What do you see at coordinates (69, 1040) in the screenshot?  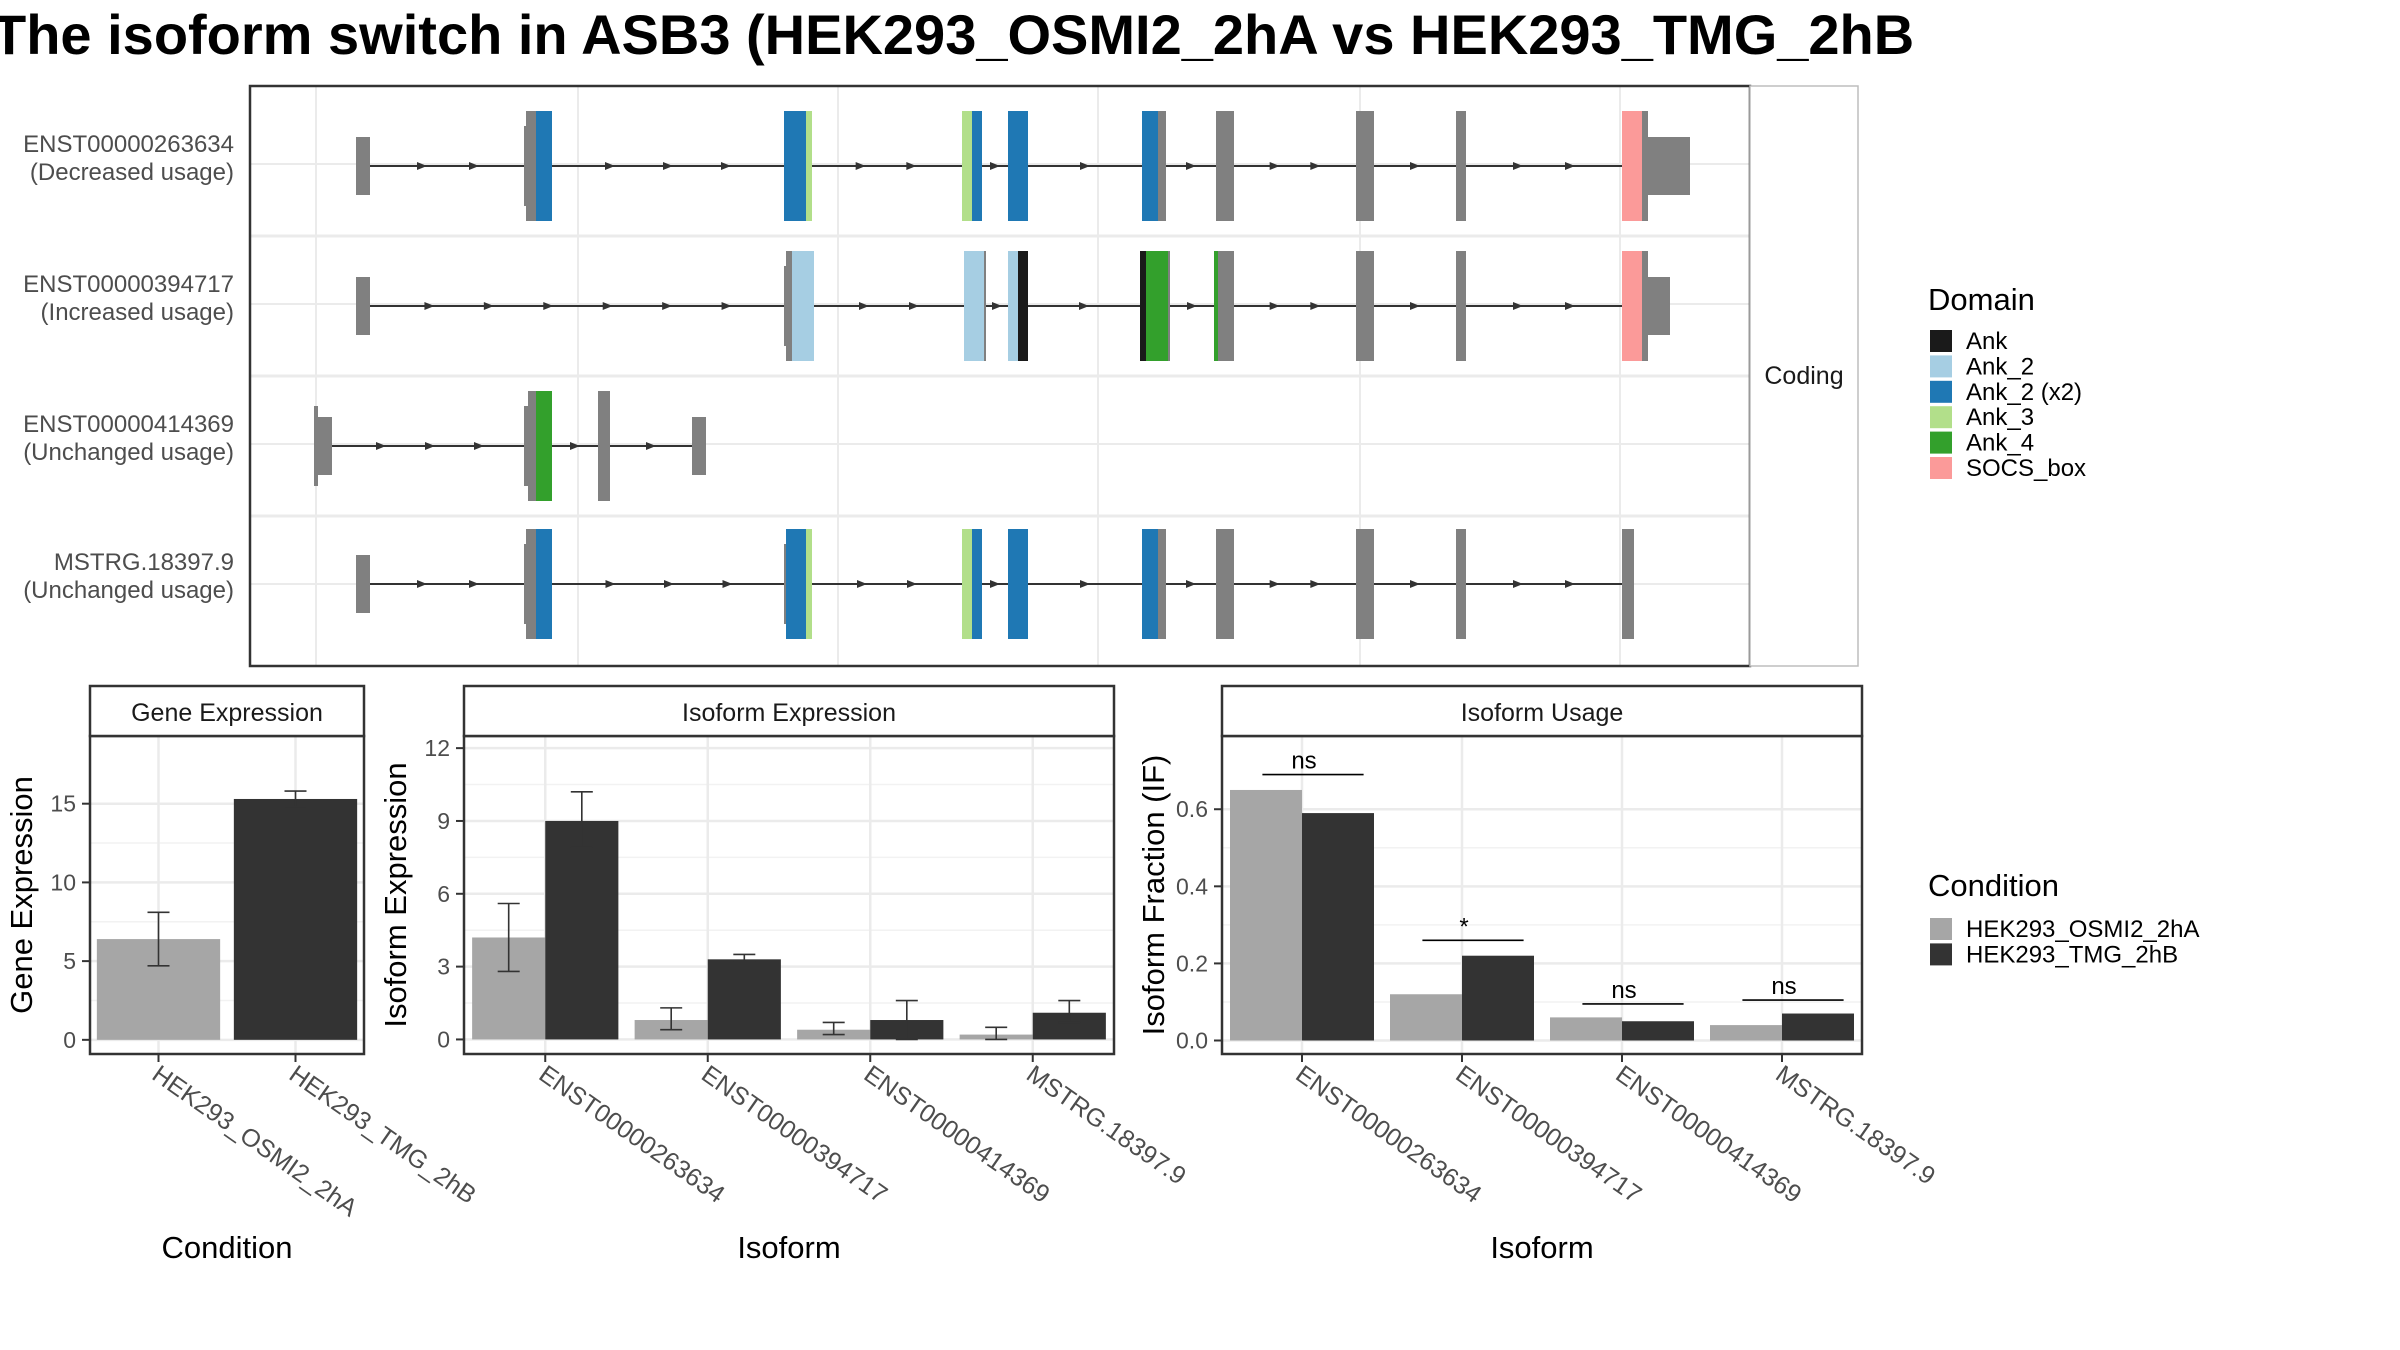 I see `y-tick-label: 0` at bounding box center [69, 1040].